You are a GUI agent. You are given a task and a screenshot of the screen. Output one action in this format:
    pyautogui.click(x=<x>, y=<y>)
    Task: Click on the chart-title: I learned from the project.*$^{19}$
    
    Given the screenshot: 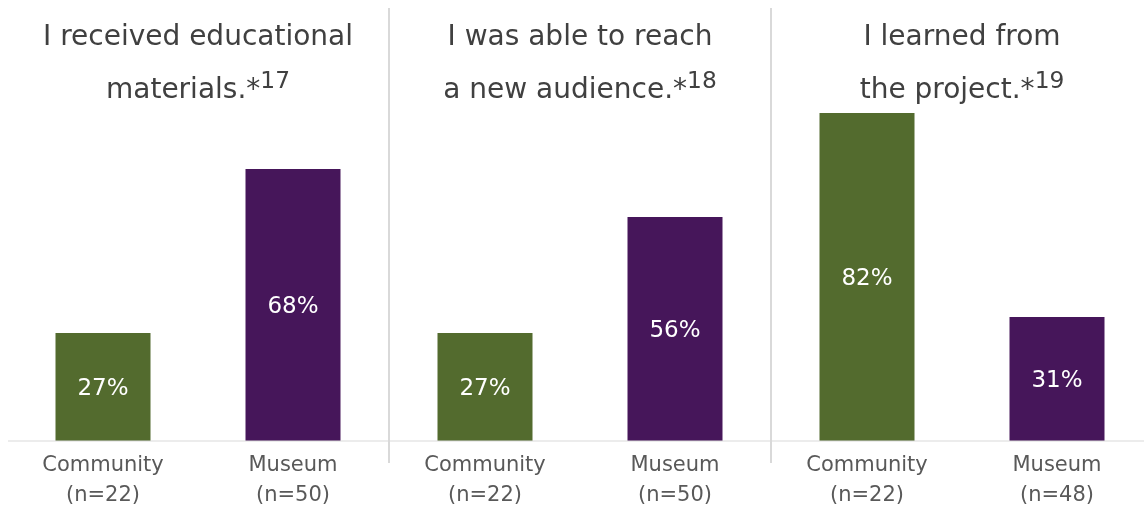 What is the action you would take?
    pyautogui.click(x=962, y=63)
    